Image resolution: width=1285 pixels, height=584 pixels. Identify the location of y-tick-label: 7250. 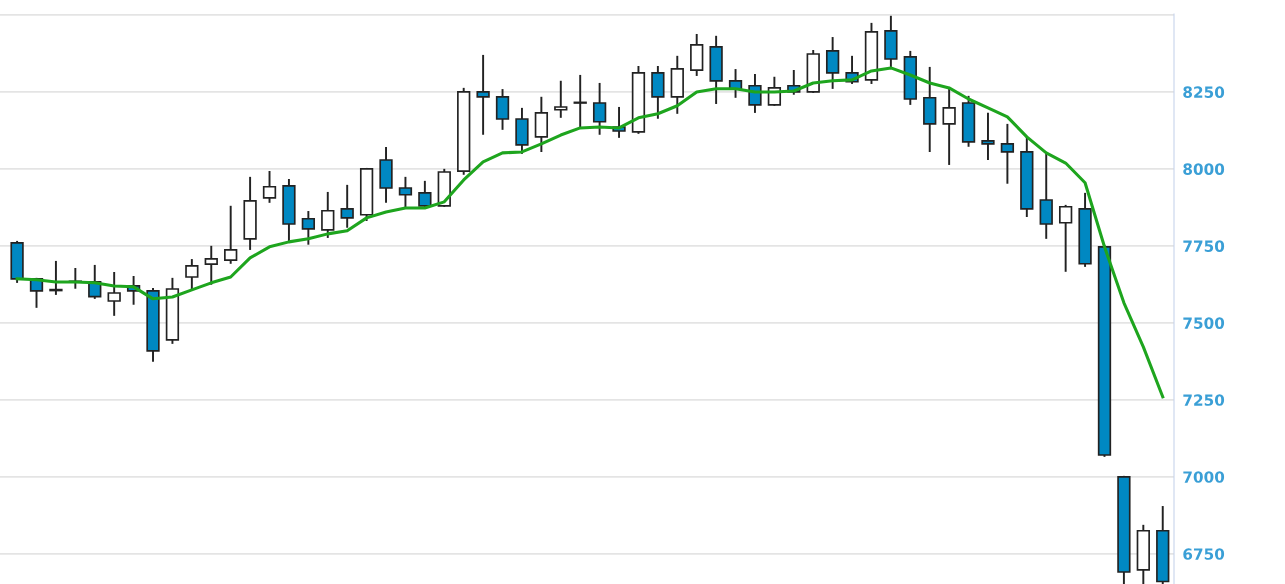
(1204, 400).